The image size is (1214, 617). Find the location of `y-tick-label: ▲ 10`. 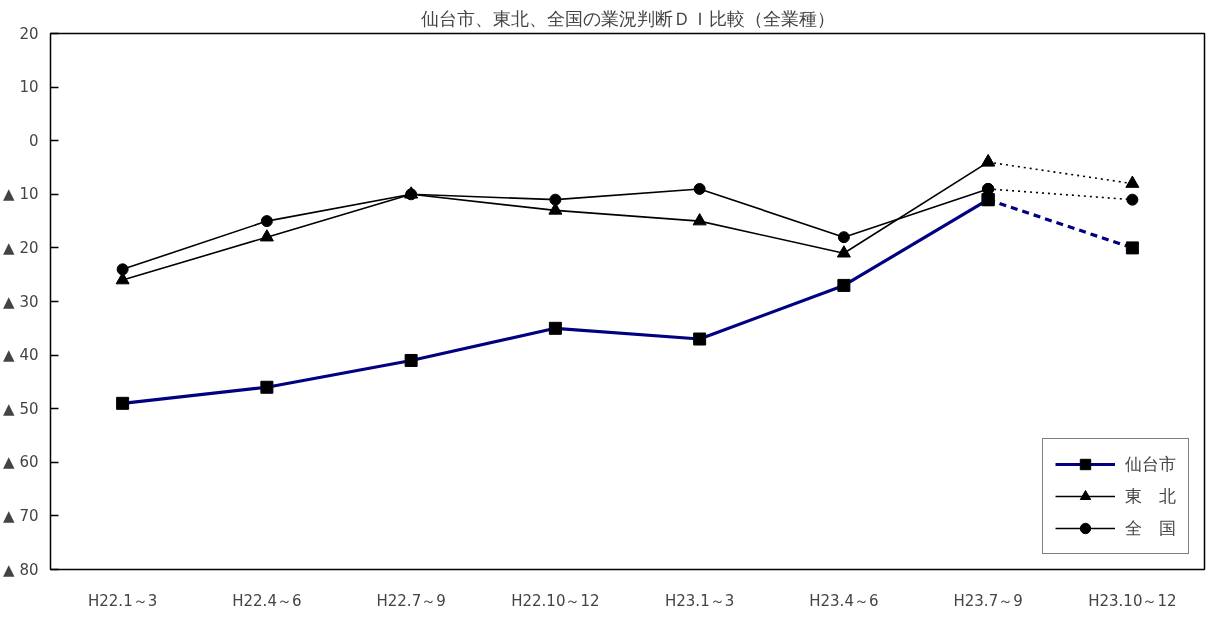

y-tick-label: ▲ 10 is located at coordinates (21, 194).